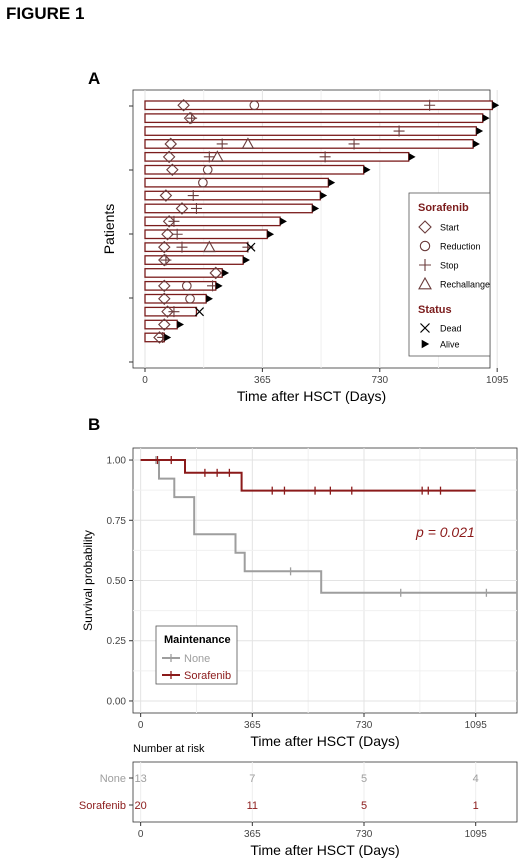 The width and height of the screenshot is (520, 861). What do you see at coordinates (251, 247) in the screenshot?
I see `dead-marker` at bounding box center [251, 247].